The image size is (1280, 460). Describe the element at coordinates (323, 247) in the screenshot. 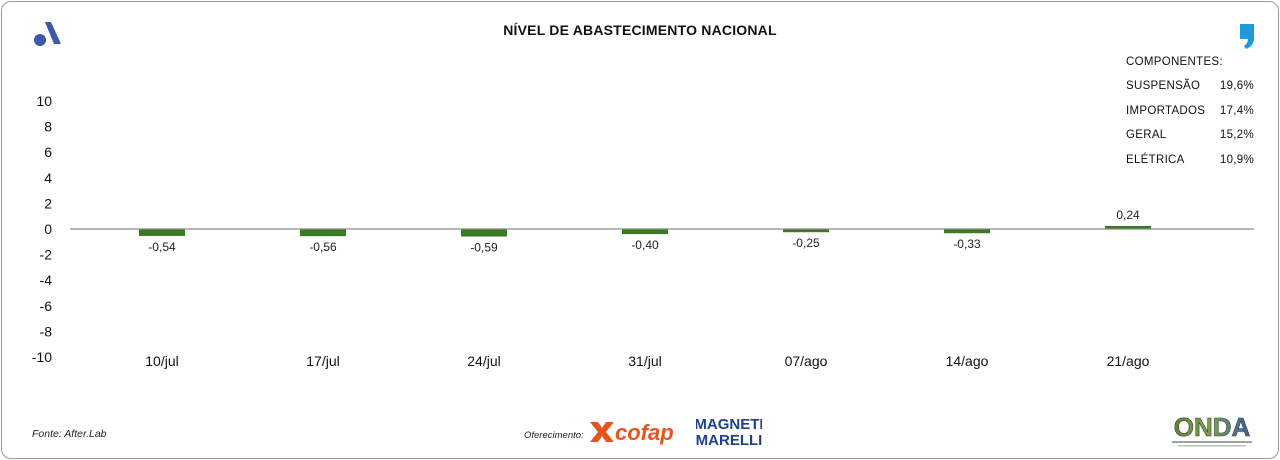

I see `data-label: -0,56` at that location.